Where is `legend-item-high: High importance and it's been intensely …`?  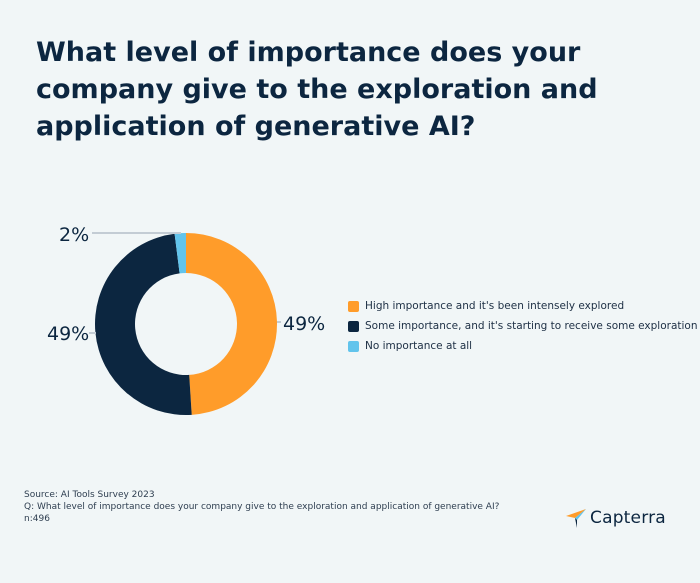
legend-item-high: High importance and it's been intensely … is located at coordinates (523, 306).